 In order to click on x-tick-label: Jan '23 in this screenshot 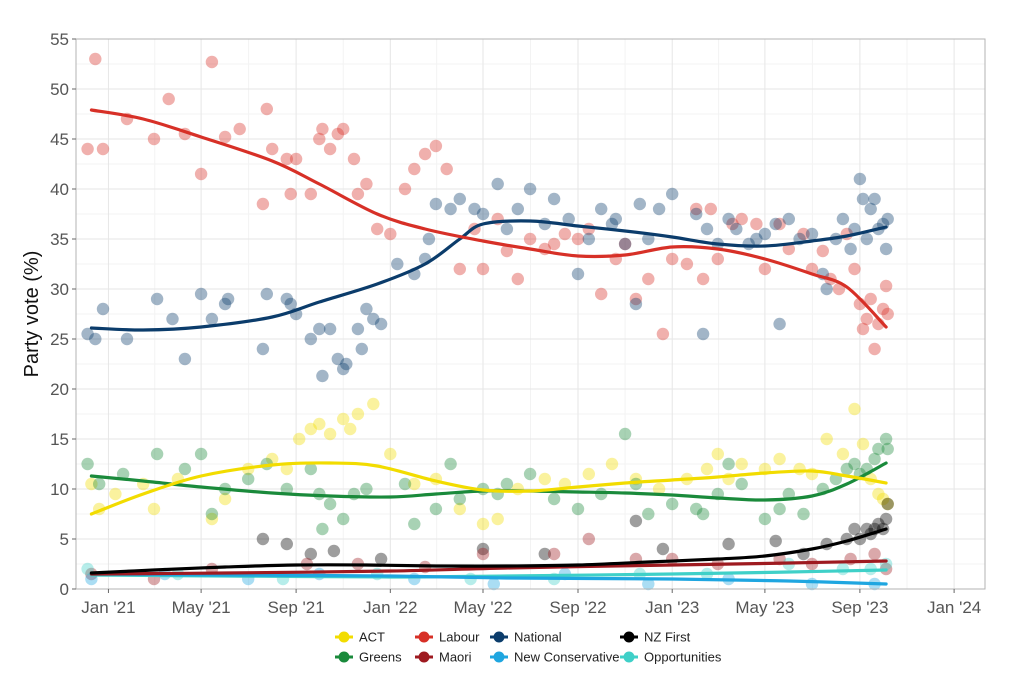, I will do `click(672, 607)`.